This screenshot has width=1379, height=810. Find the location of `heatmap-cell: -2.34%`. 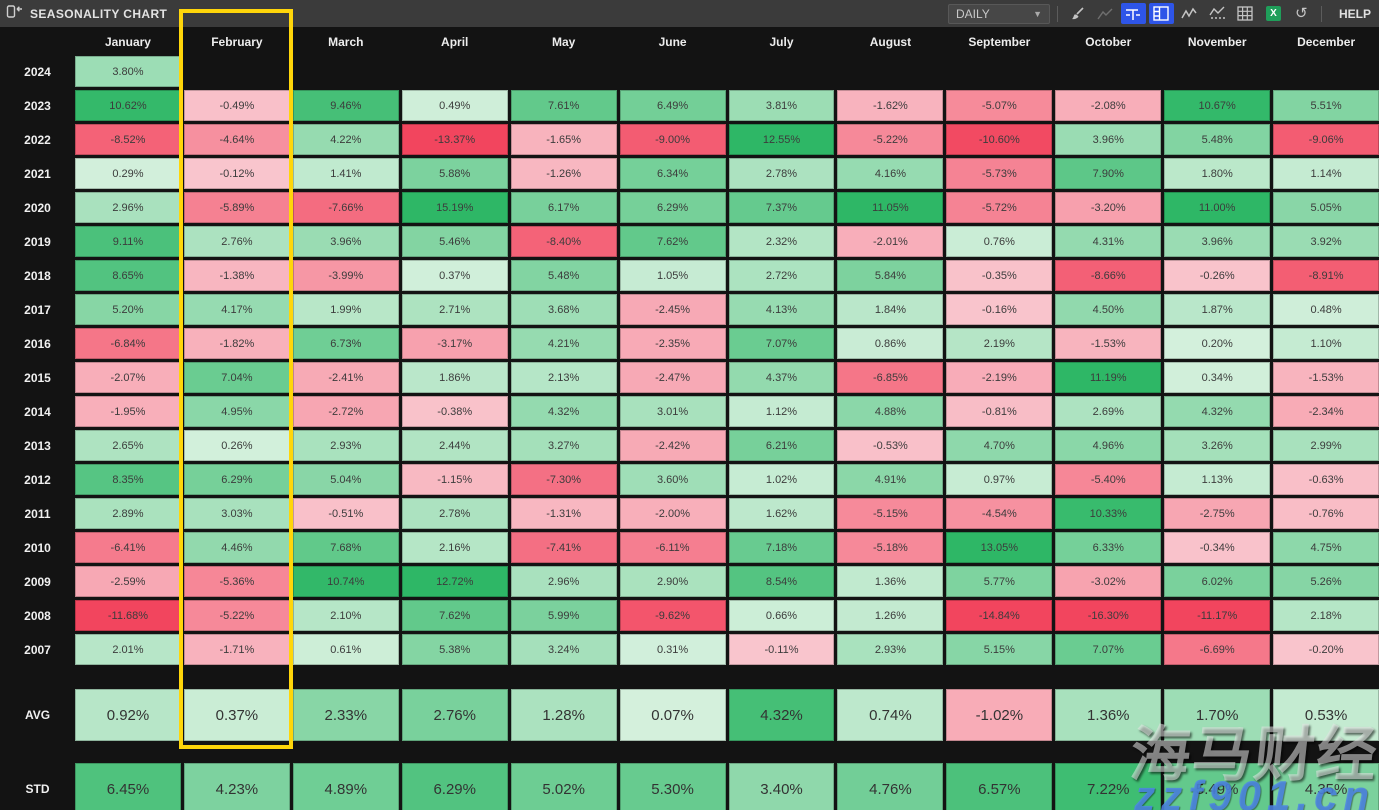

heatmap-cell: -2.34% is located at coordinates (1326, 411).